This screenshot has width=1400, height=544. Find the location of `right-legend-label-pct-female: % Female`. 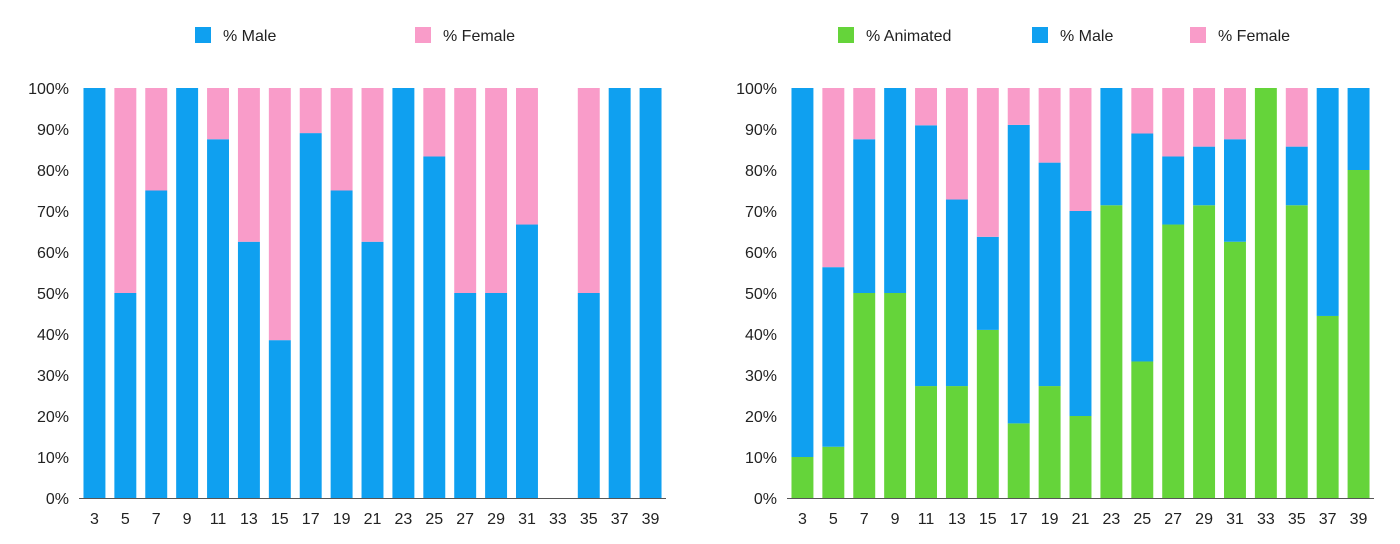

right-legend-label-pct-female: % Female is located at coordinates (1254, 36).